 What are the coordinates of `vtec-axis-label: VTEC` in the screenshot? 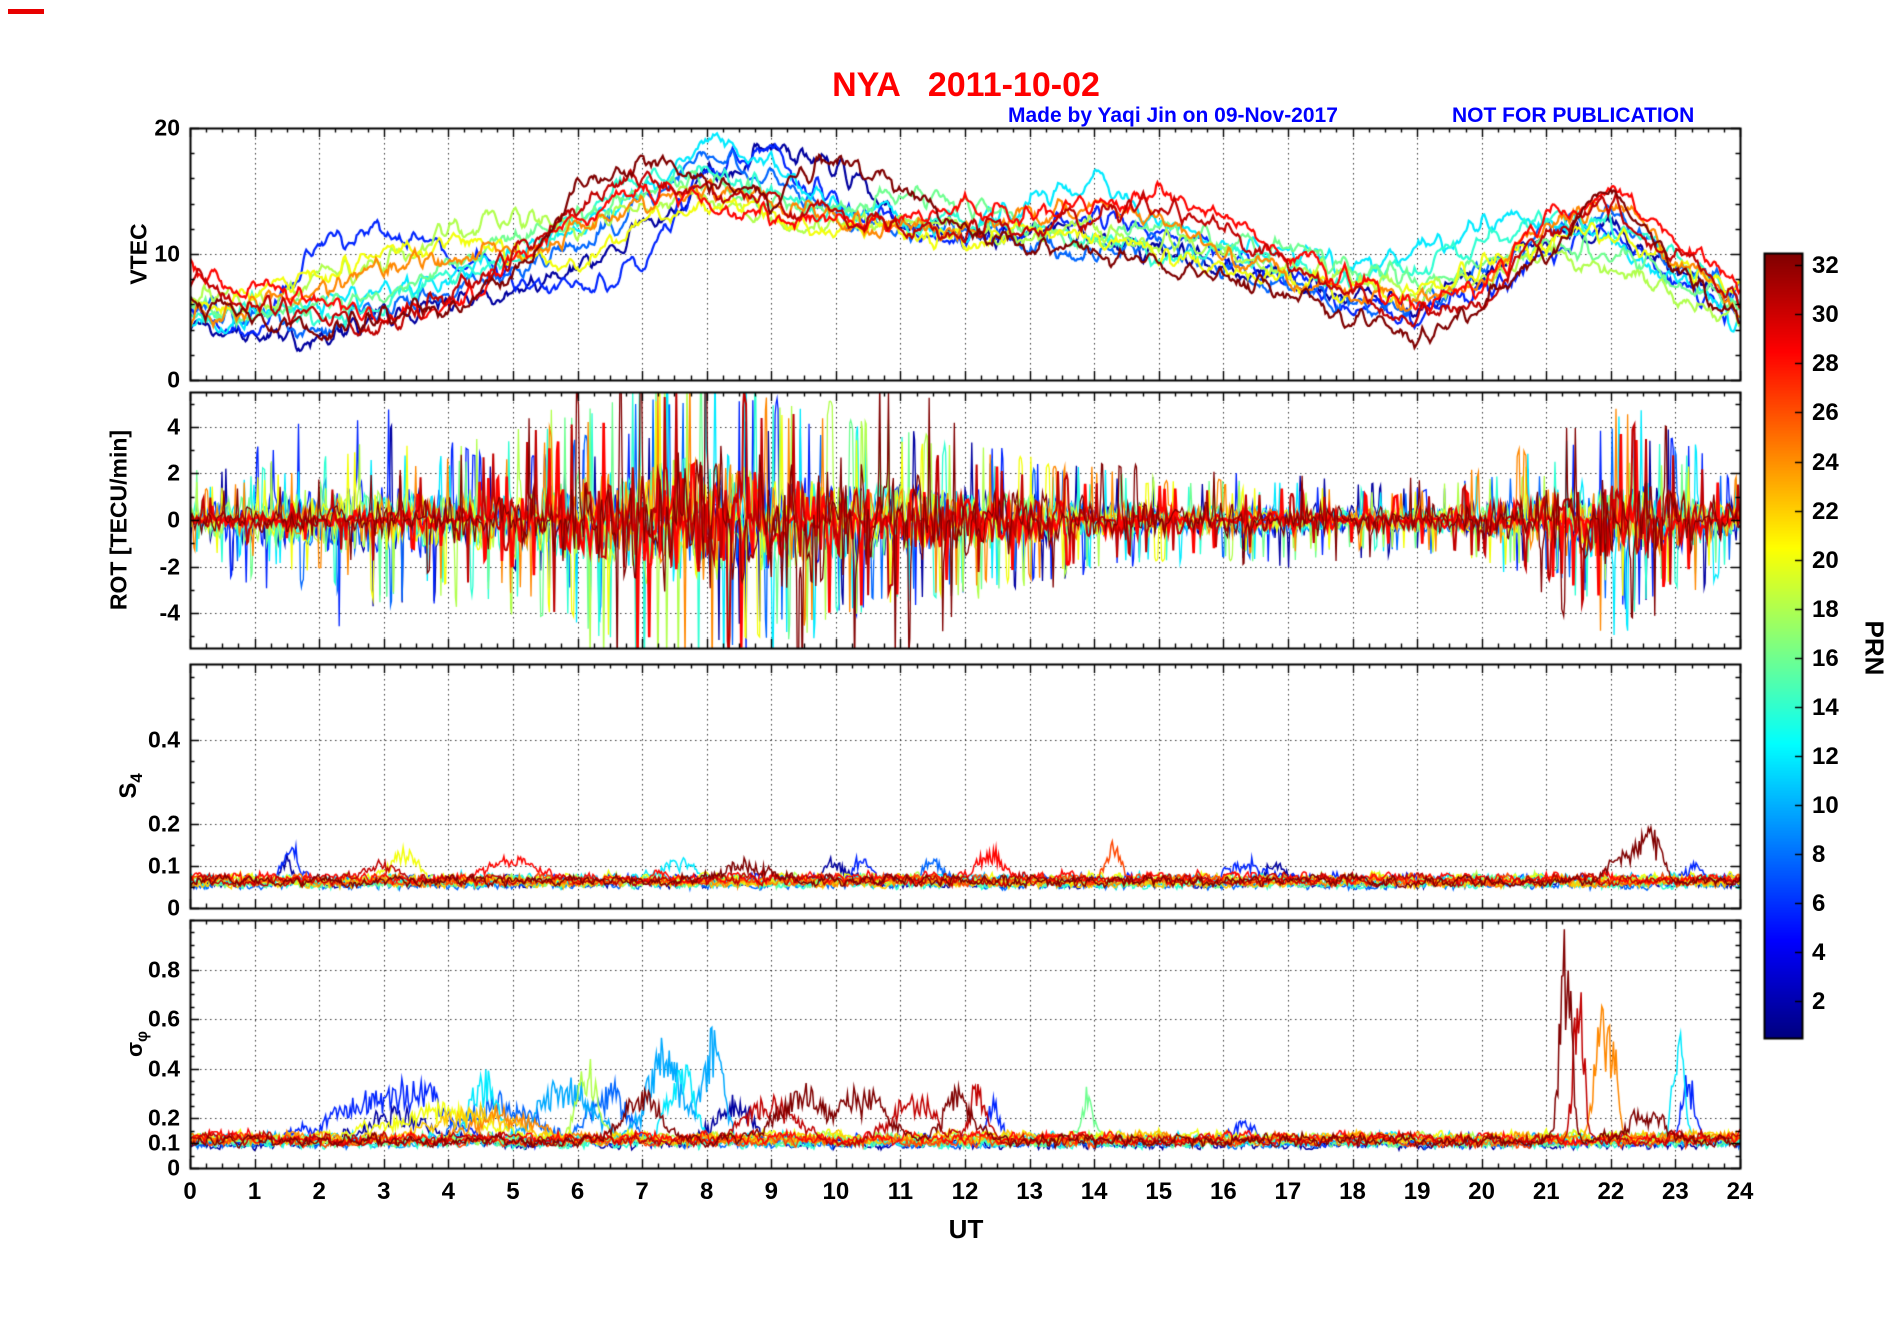 It's located at (138, 254).